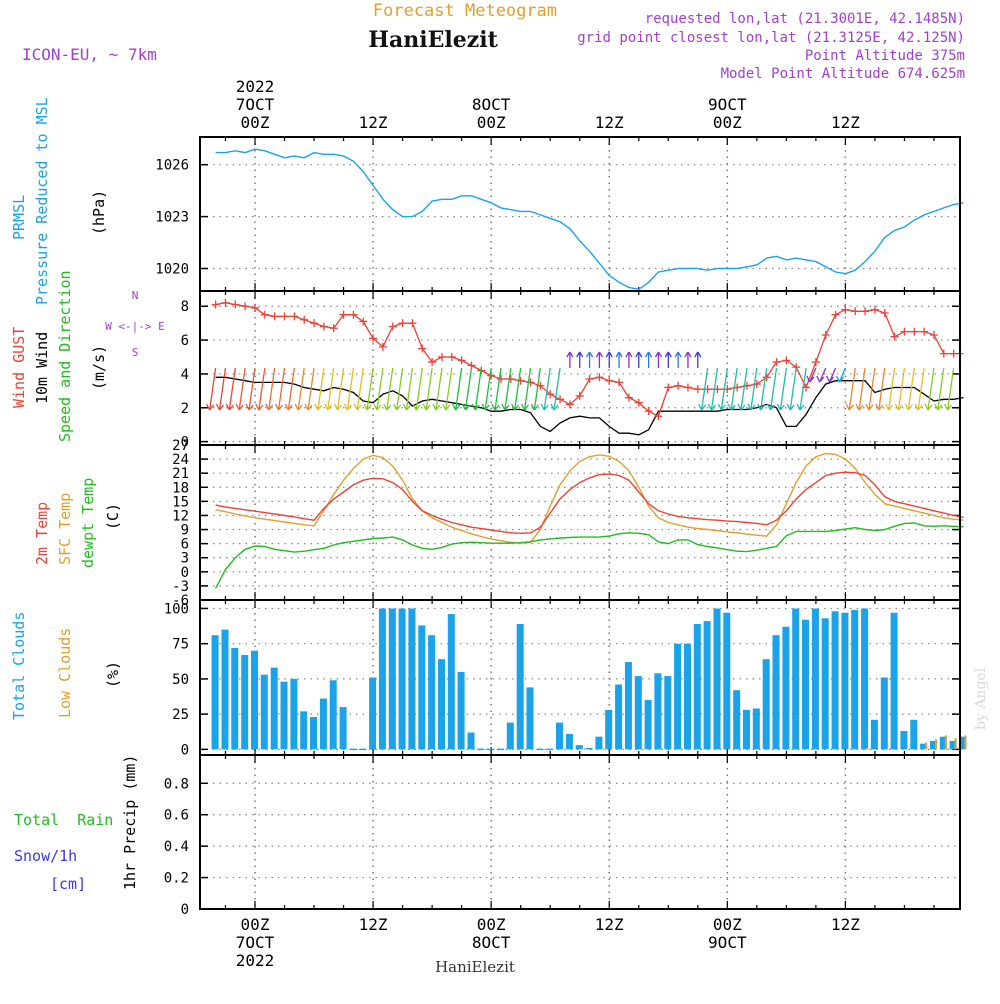 The height and width of the screenshot is (1004, 1000). I want to click on wind-unit: (m/s), so click(99, 367).